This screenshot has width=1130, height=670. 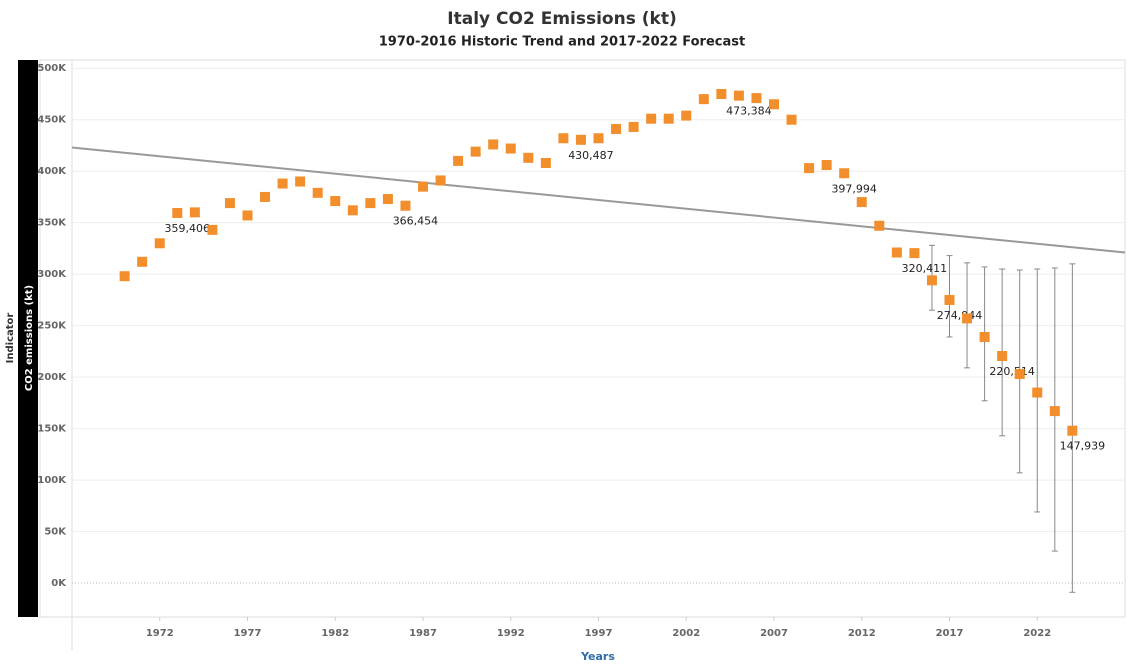 What do you see at coordinates (597, 656) in the screenshot?
I see `x-axis-title: Years` at bounding box center [597, 656].